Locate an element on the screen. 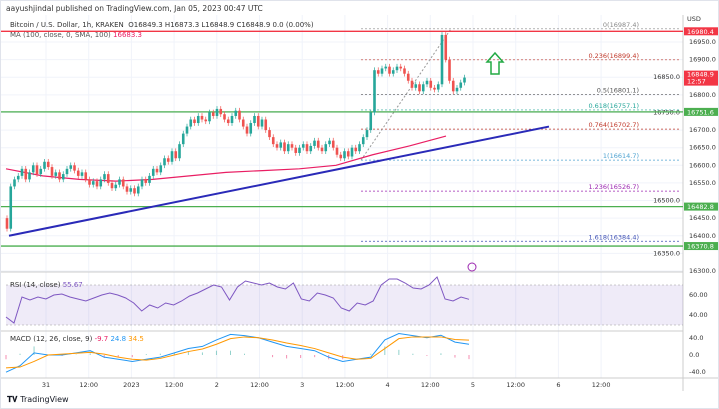  rsi-band is located at coordinates (344, 305).